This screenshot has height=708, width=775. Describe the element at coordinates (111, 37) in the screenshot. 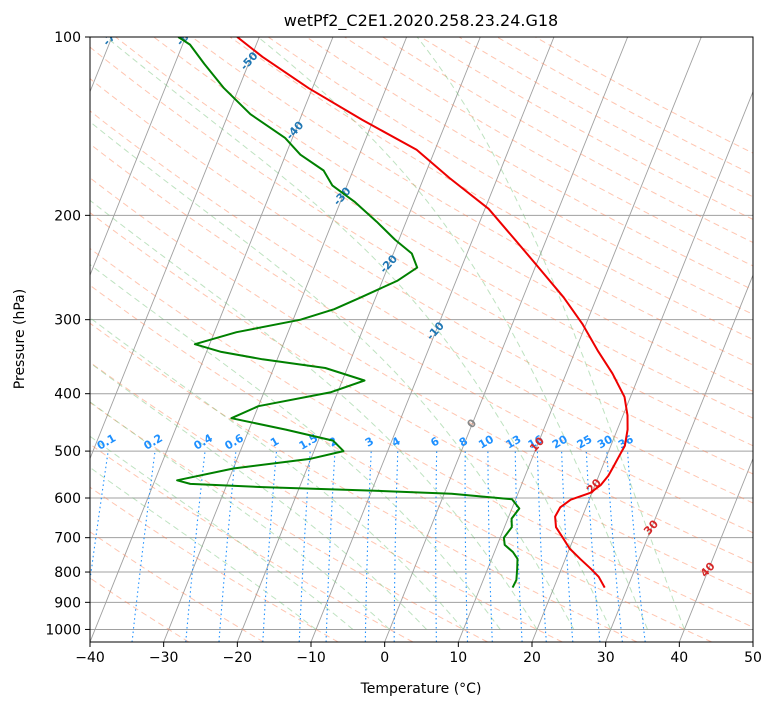

I see `isotherm-label: -70` at that location.